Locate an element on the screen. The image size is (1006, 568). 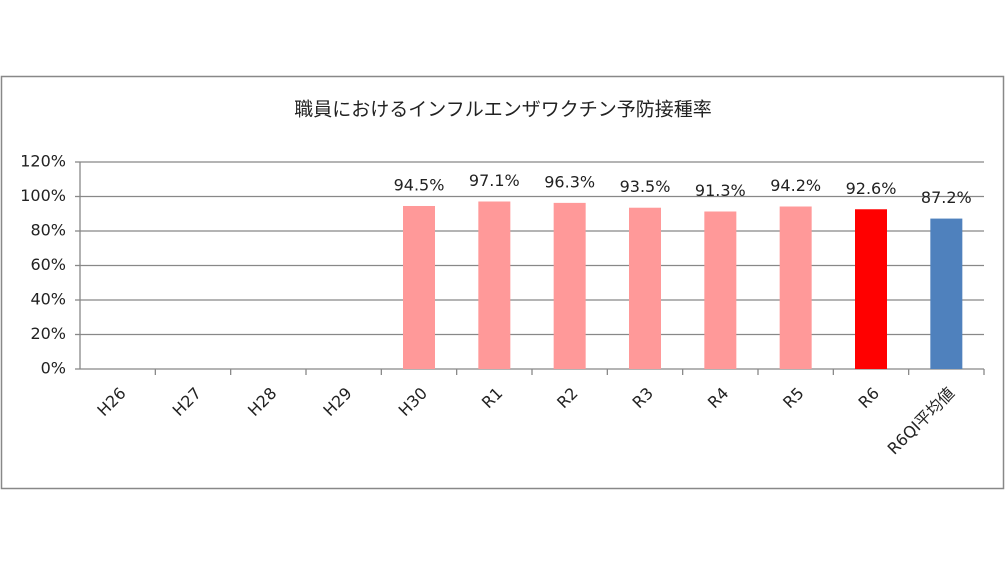
chart-title: 職員におけるインフルエンザワクチン予防接種率 is located at coordinates (502, 110).